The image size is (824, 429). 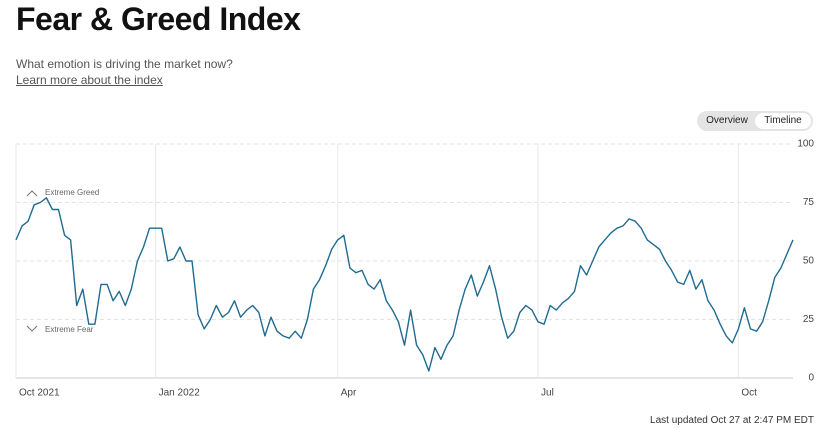 I want to click on annotation: Extreme Fear, so click(x=69, y=329).